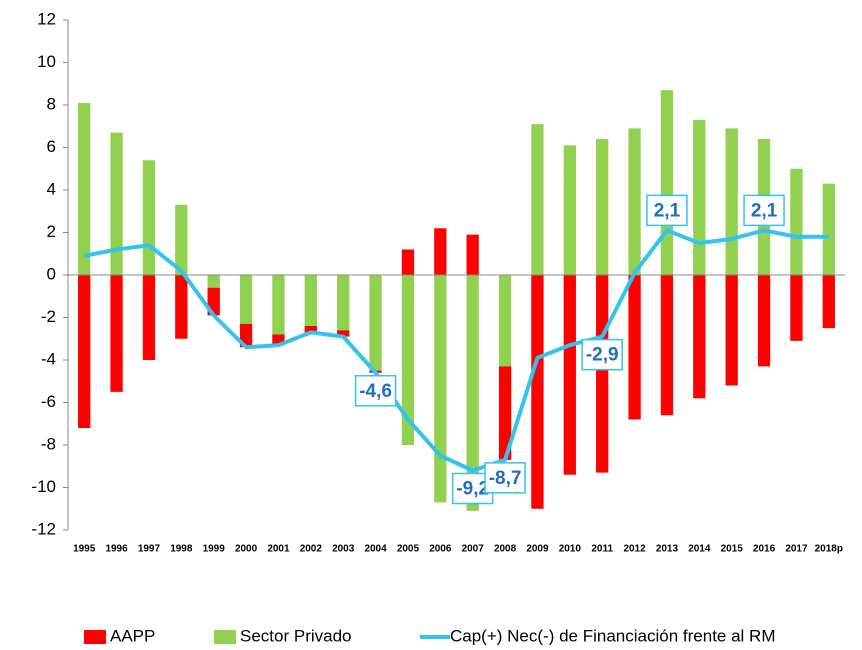 The width and height of the screenshot is (862, 650). What do you see at coordinates (667, 549) in the screenshot?
I see `x-tick-label: 2013` at bounding box center [667, 549].